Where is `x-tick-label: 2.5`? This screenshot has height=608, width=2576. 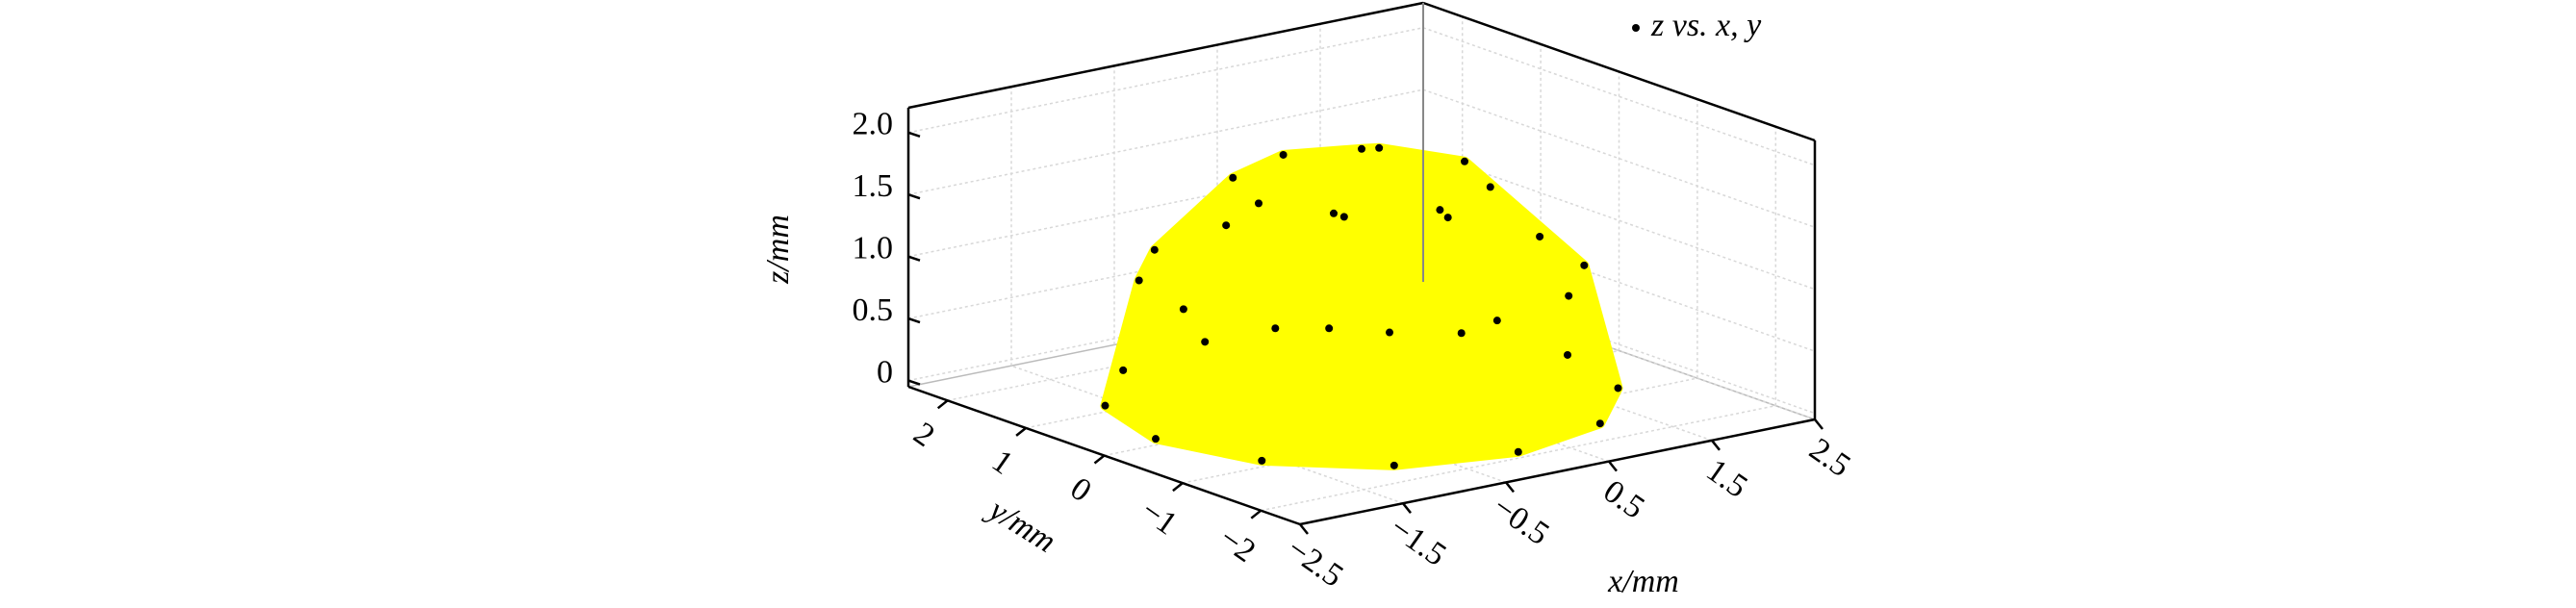 x-tick-label: 2.5 is located at coordinates (1830, 457).